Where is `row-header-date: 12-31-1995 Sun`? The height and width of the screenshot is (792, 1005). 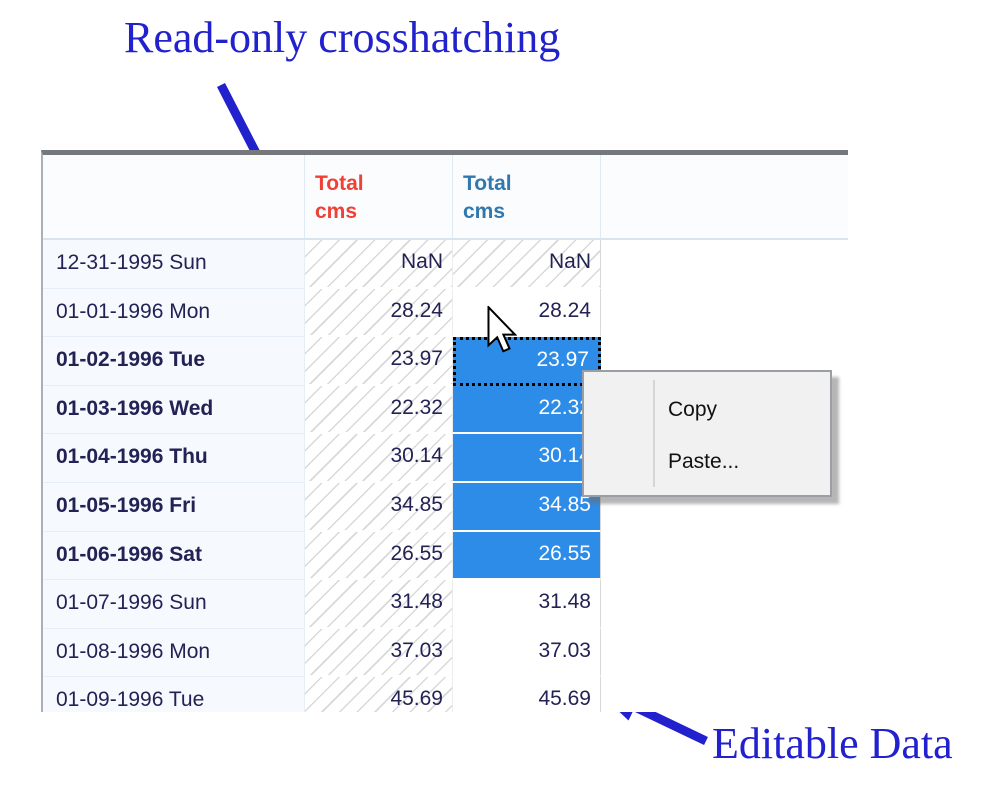 row-header-date: 12-31-1995 Sun is located at coordinates (174, 264).